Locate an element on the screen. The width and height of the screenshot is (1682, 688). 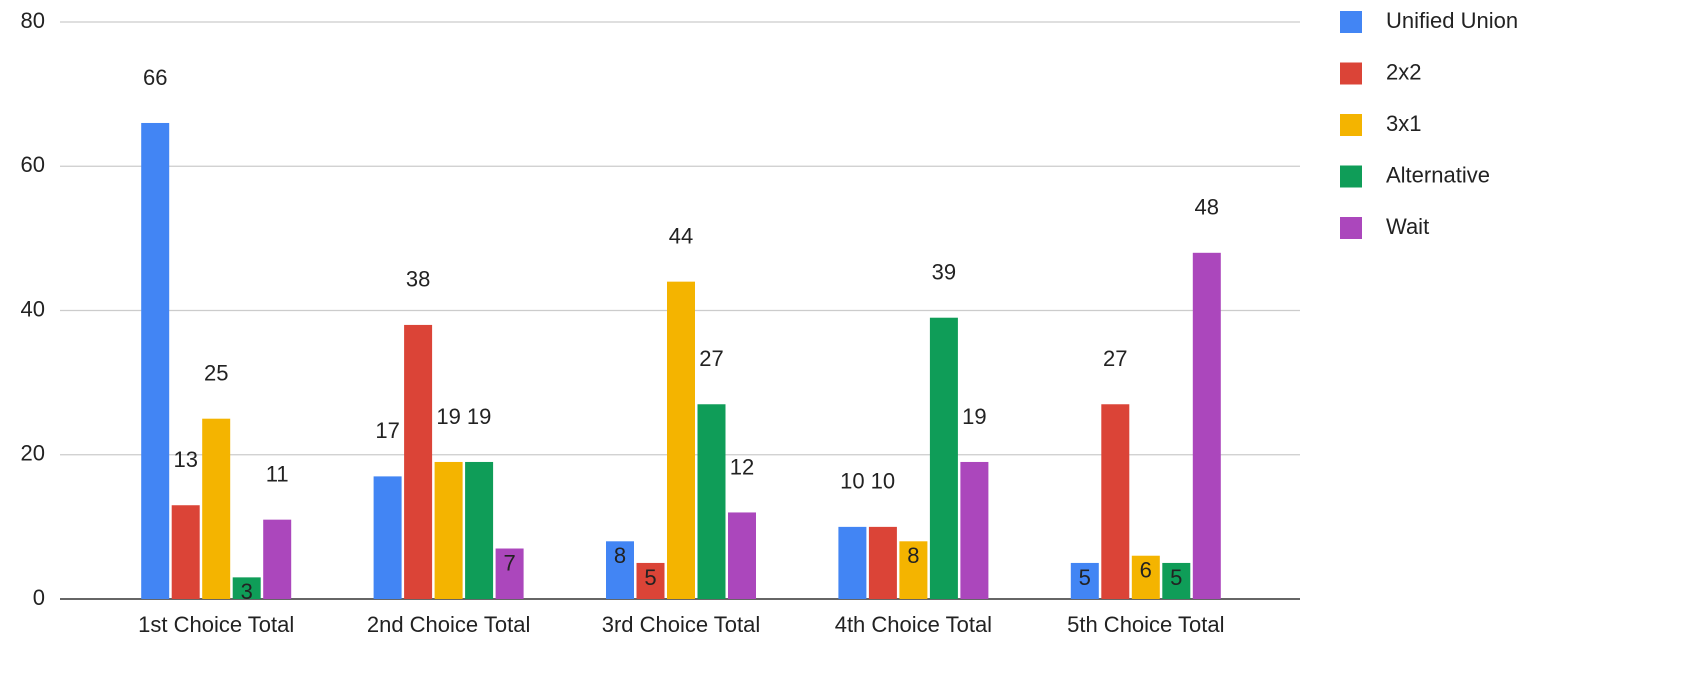
y-tick-label: 80 is located at coordinates (33, 20).